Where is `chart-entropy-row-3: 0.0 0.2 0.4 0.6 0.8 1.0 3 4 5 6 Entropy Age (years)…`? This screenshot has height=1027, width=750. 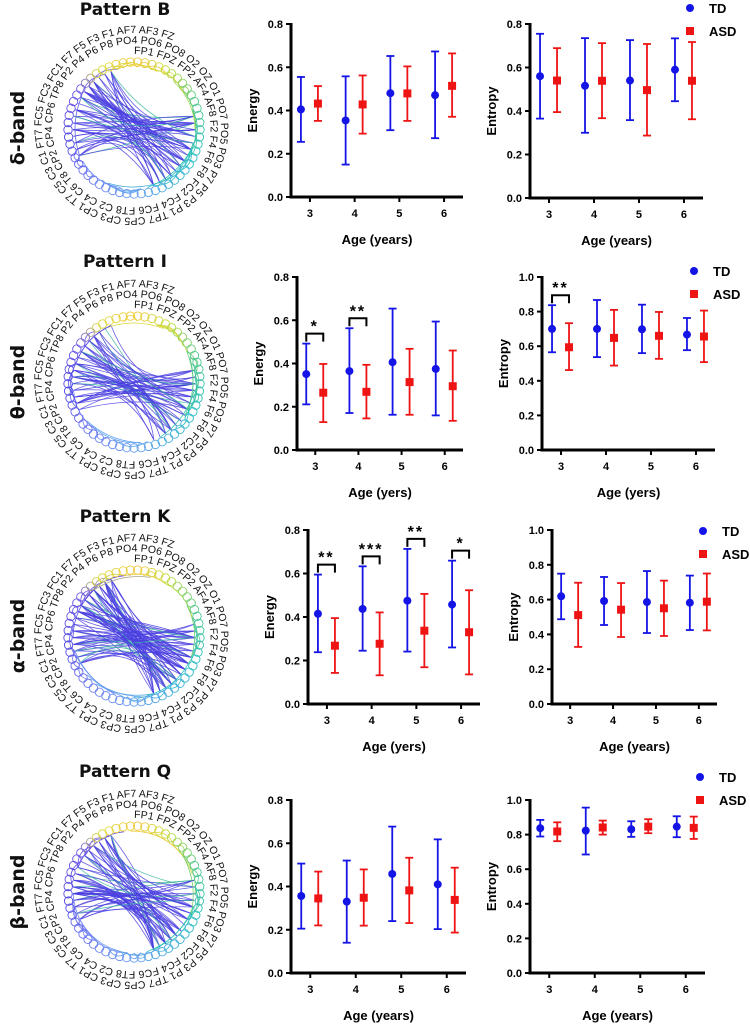
chart-entropy-row-3: 0.0 0.2 0.4 0.6 0.8 1.0 3 4 5 6 Entropy Age (years)… is located at coordinates (615, 896).